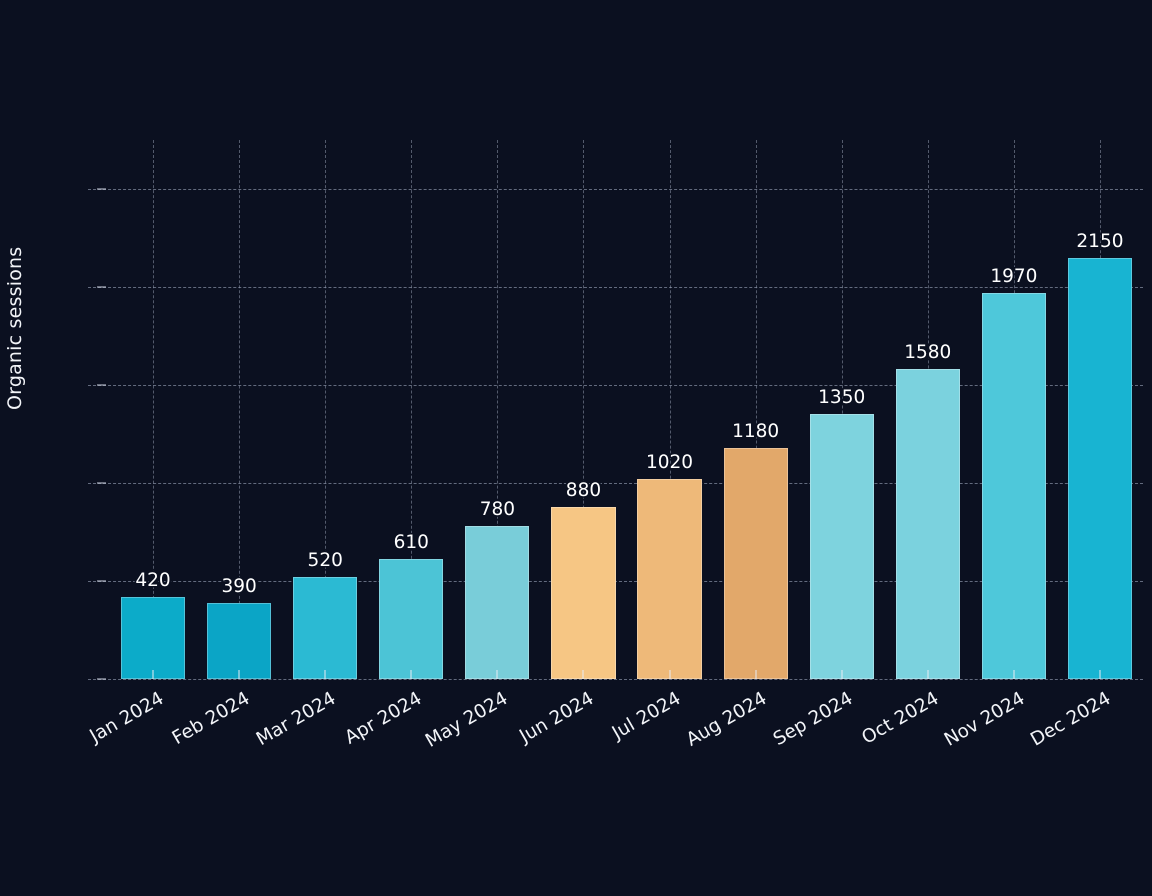 The height and width of the screenshot is (896, 1152). Describe the element at coordinates (669, 463) in the screenshot. I see `bar-value-label: 1020` at that location.